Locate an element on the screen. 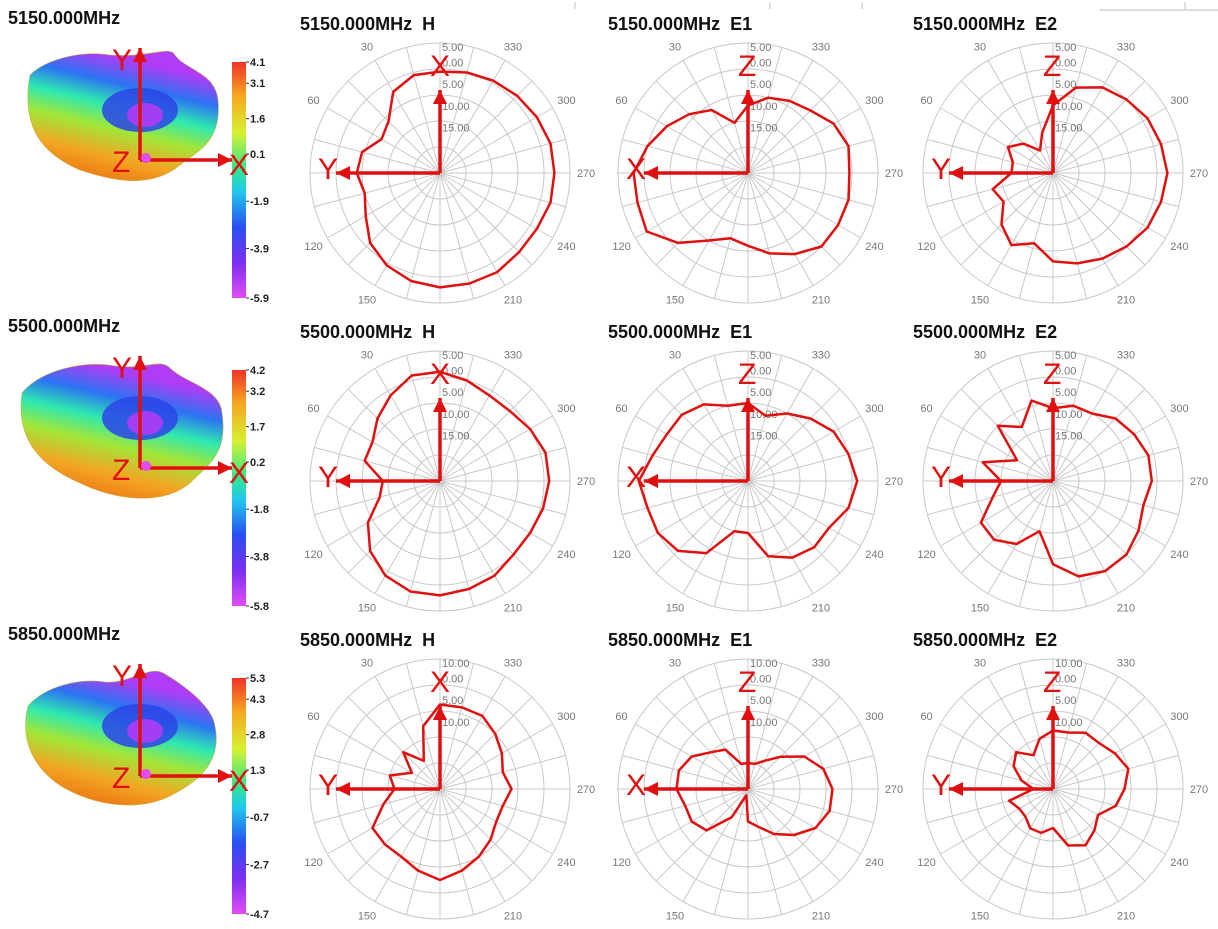  blob-min-region is located at coordinates (145, 115).